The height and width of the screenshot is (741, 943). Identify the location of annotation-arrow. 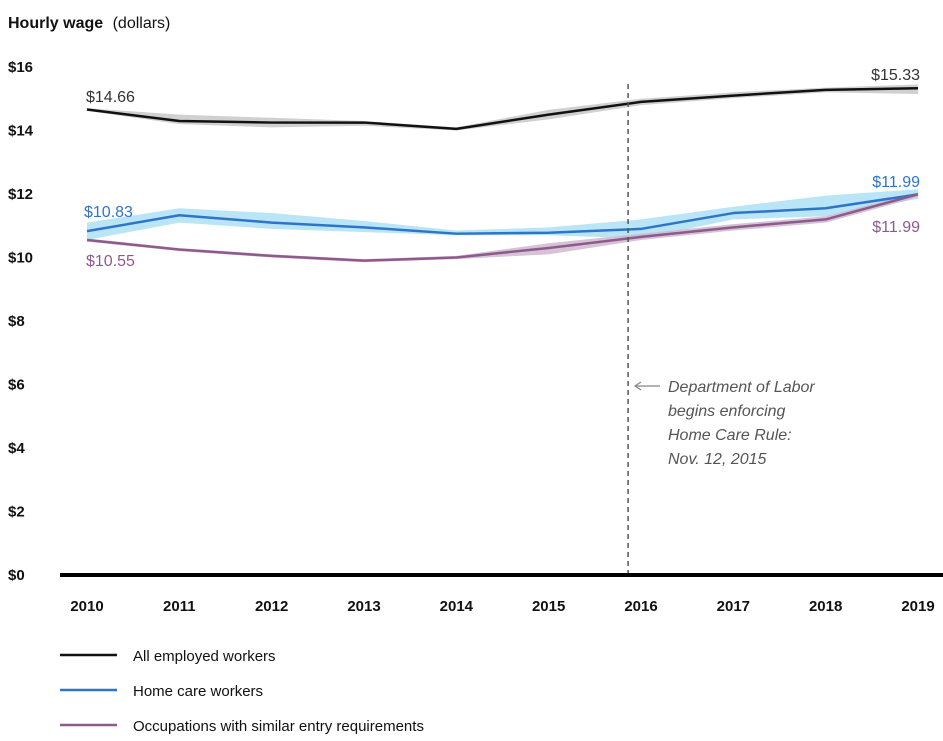
(646, 386).